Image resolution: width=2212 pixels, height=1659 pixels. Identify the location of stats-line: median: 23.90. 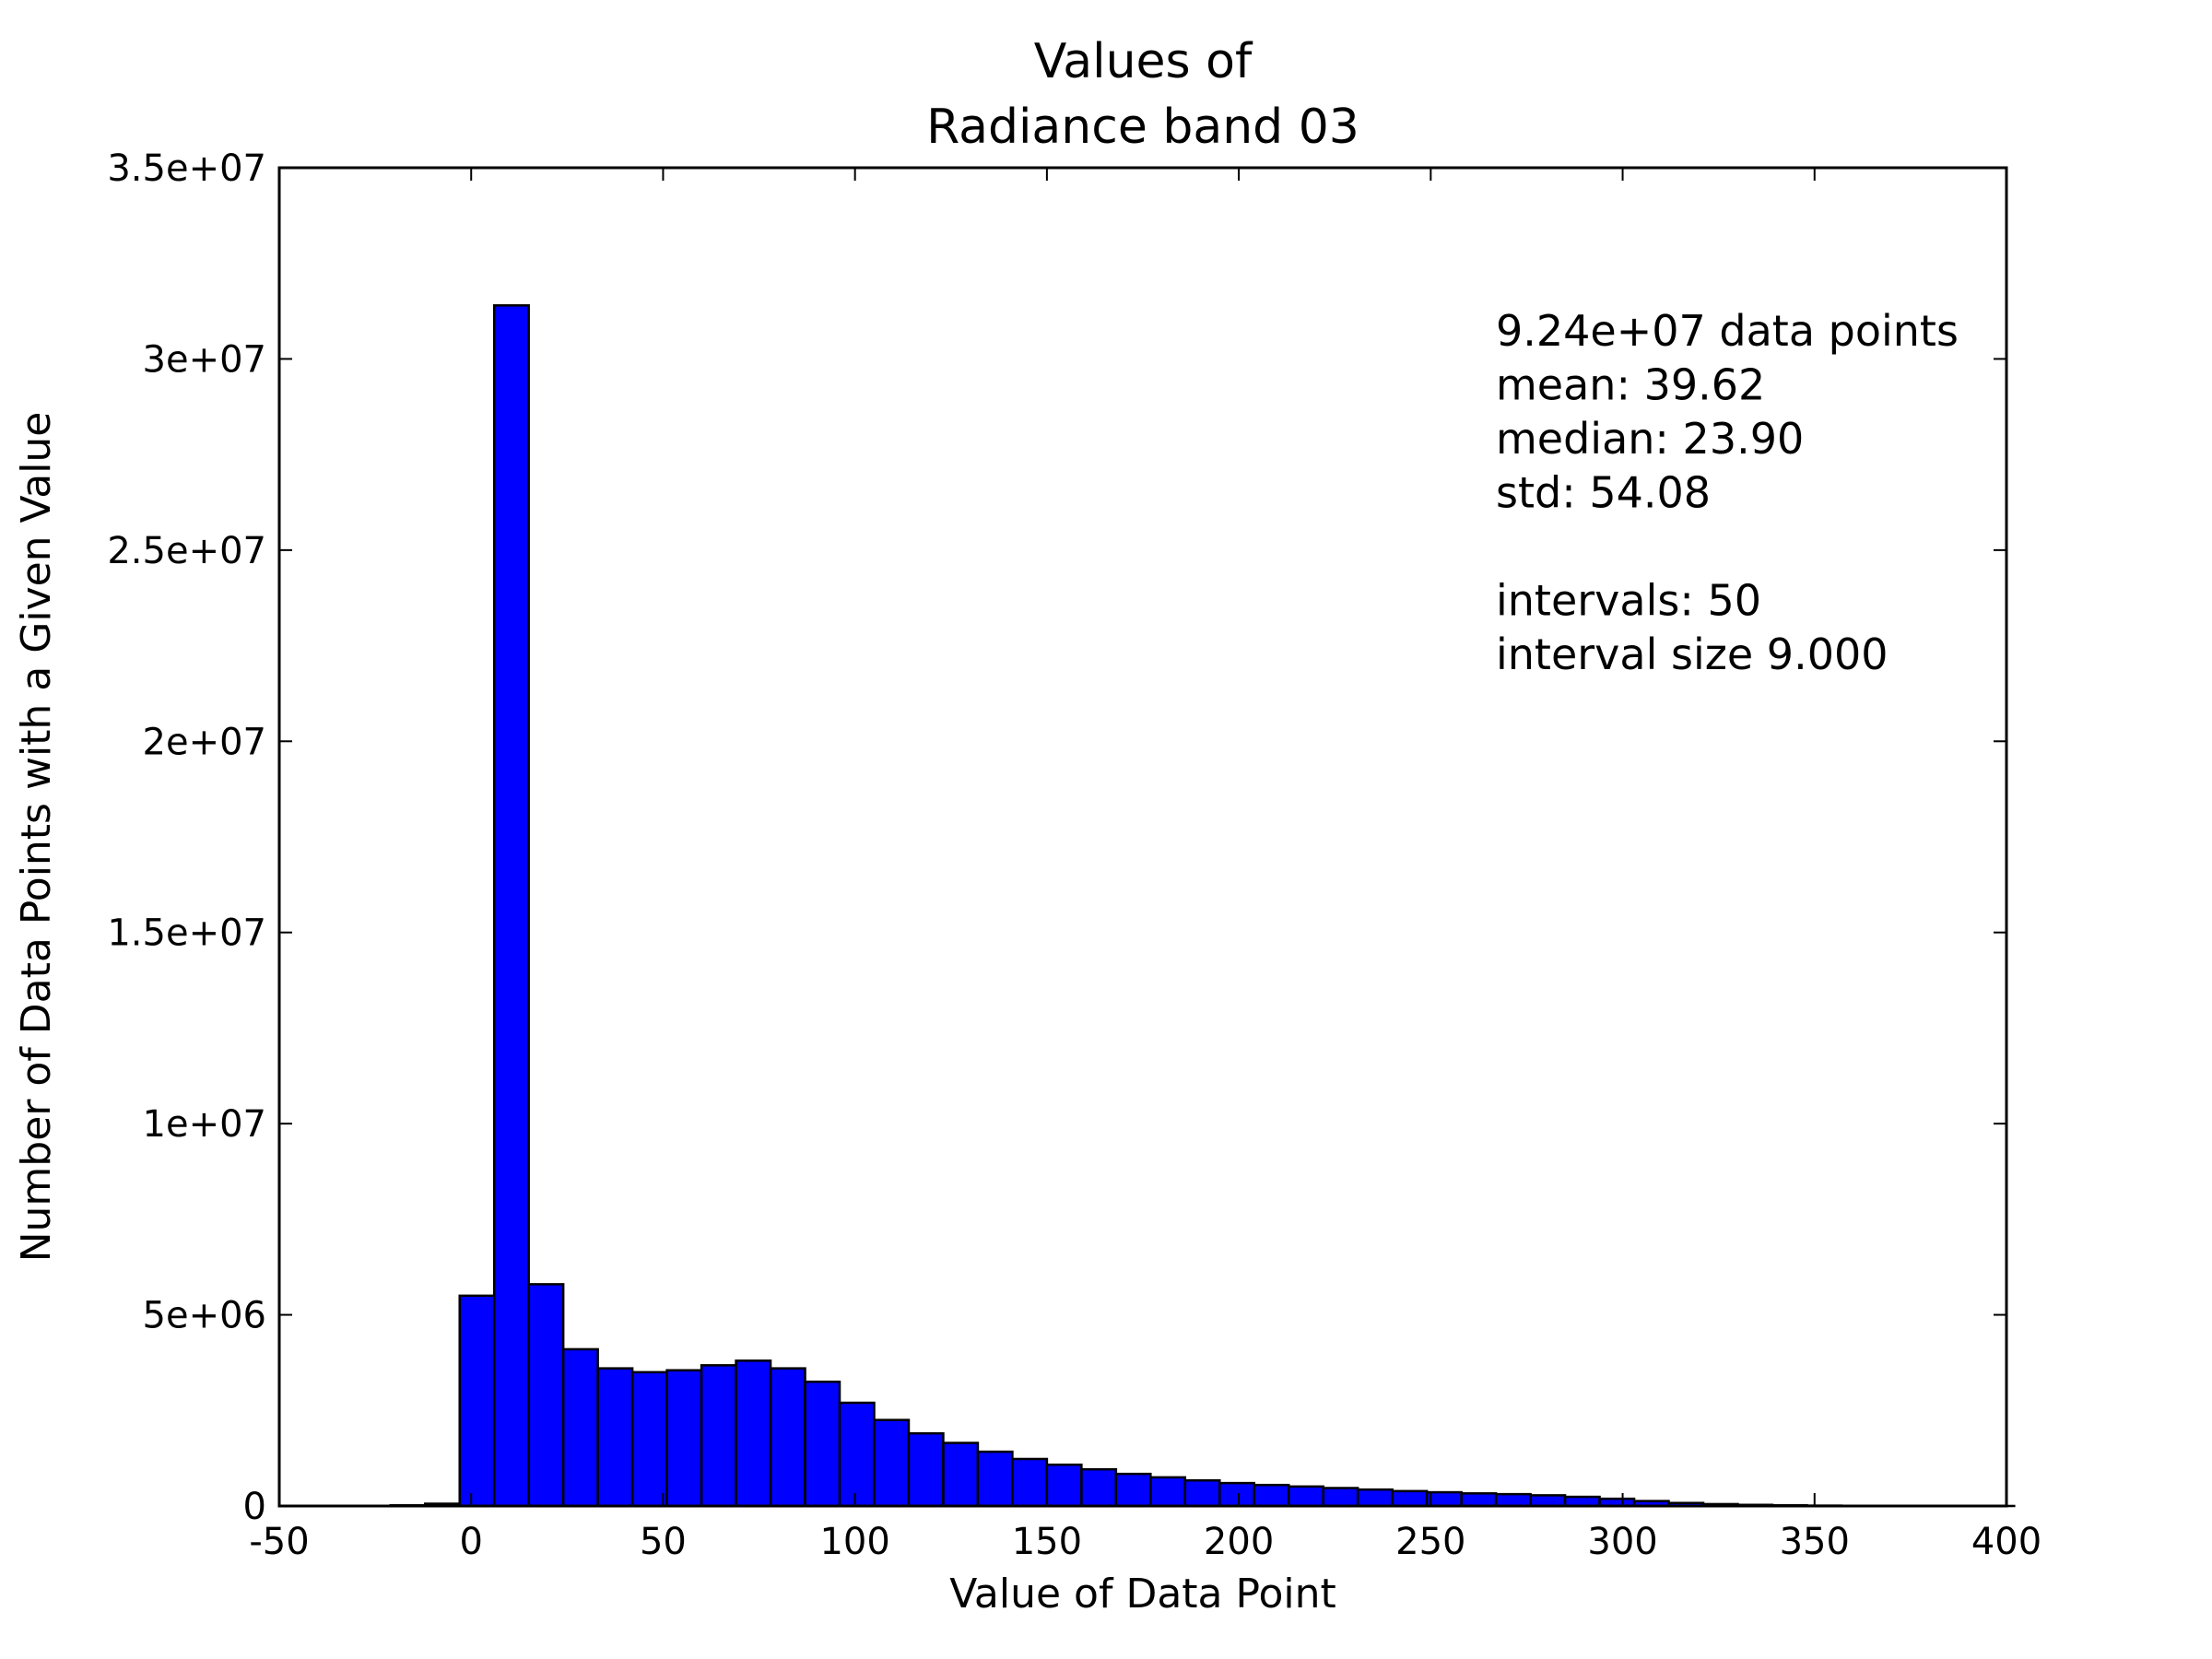
(1650, 439).